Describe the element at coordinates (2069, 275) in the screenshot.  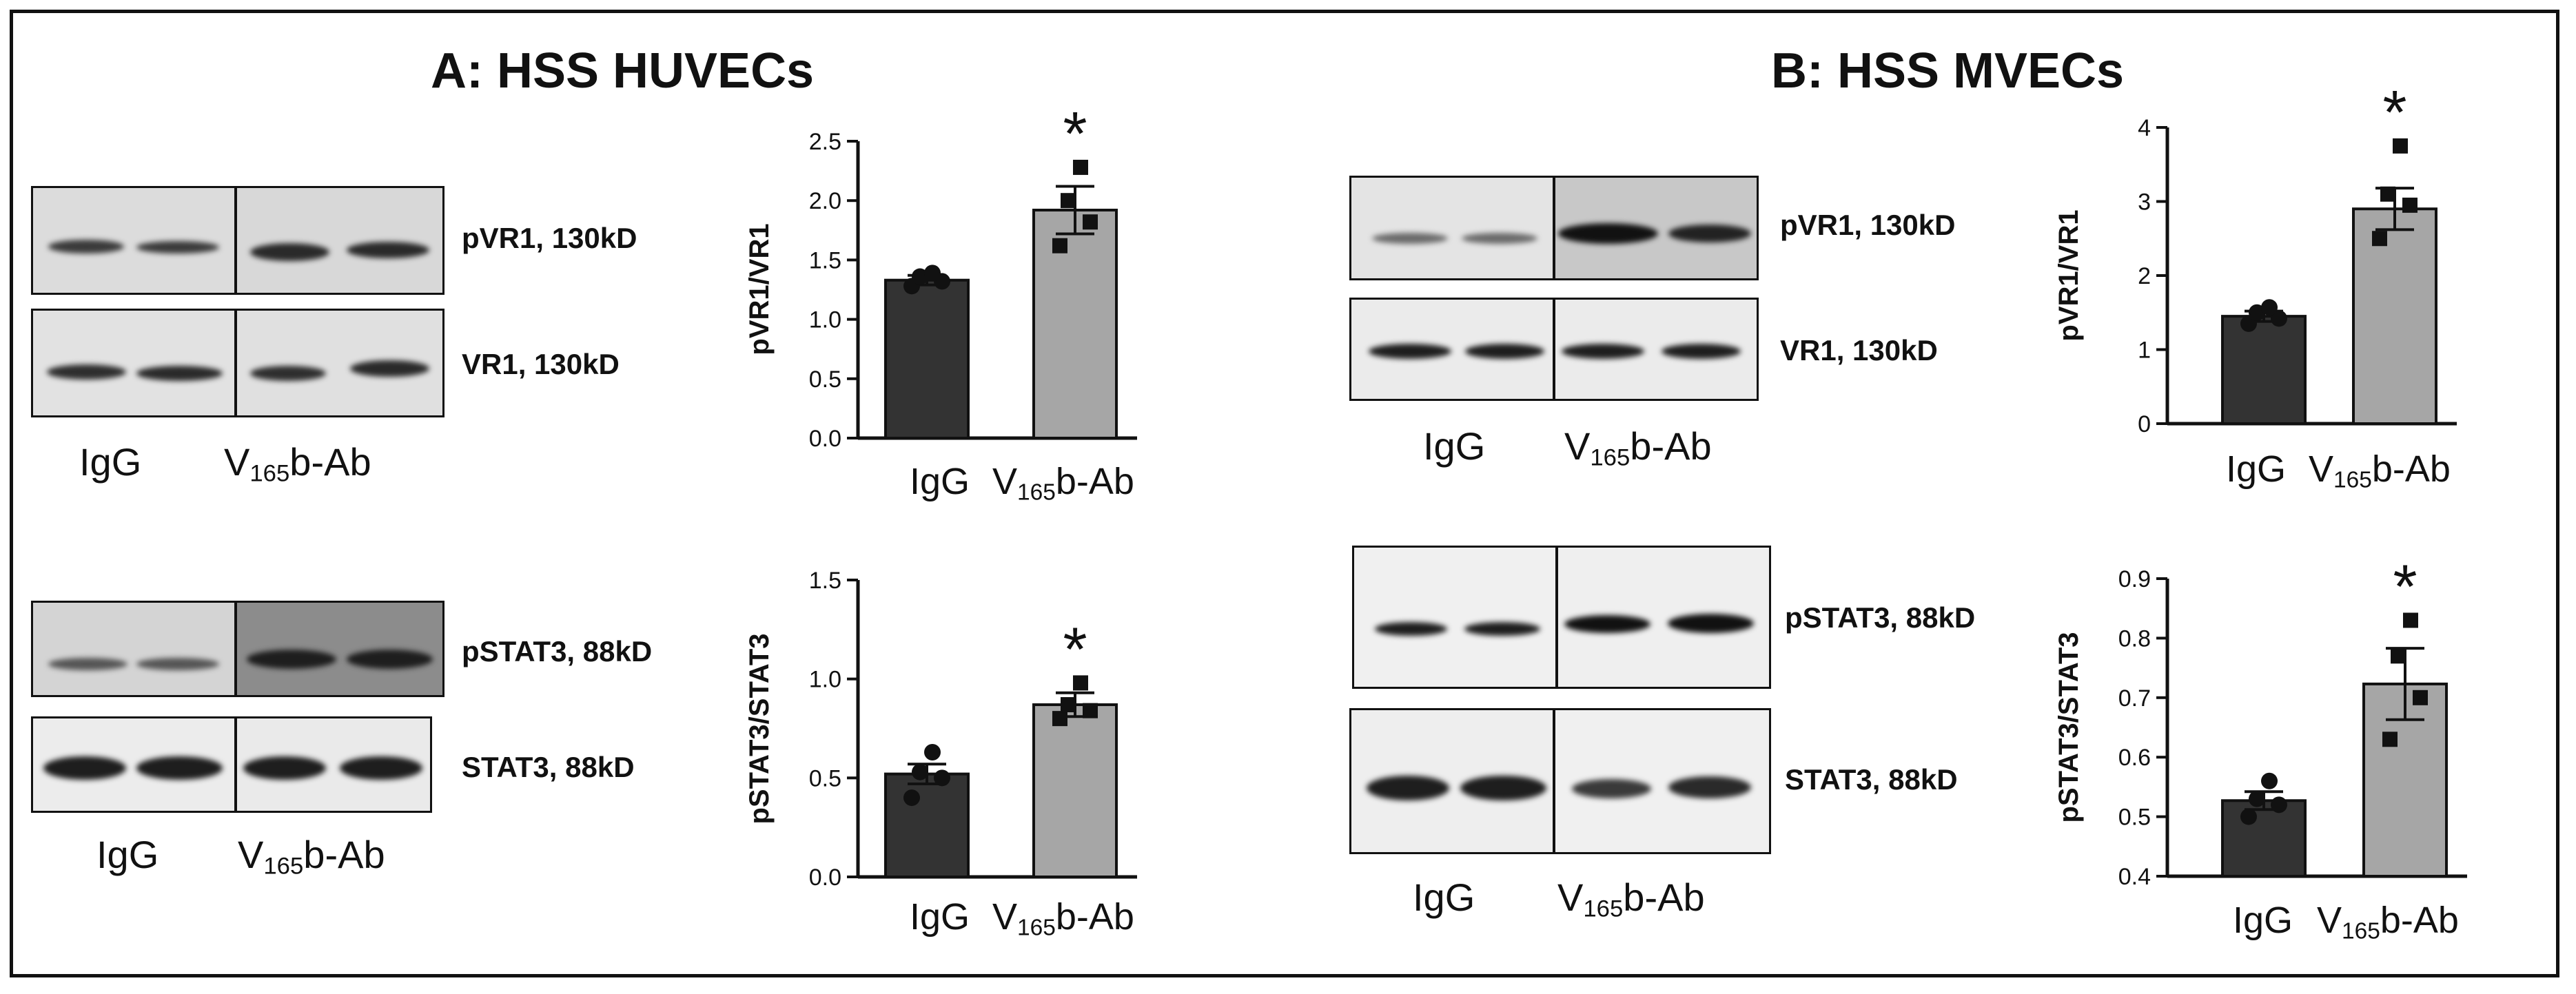
I see `b_top-ylabel: pVR1/VR1` at that location.